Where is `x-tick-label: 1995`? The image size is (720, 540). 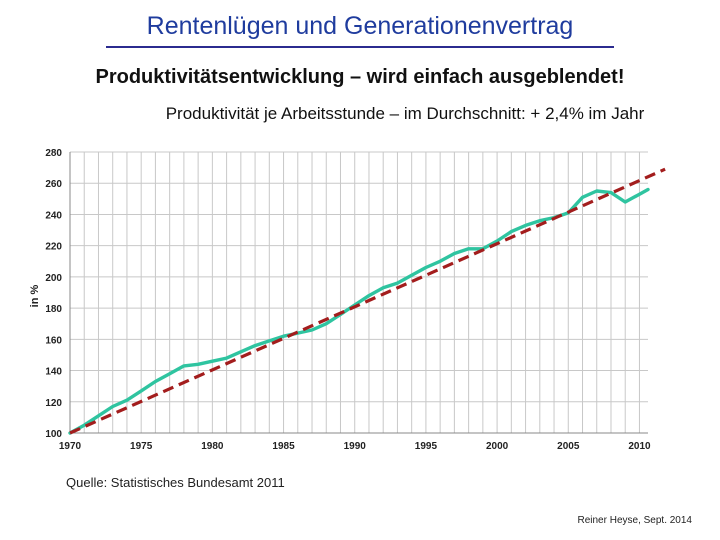 x-tick-label: 1995 is located at coordinates (426, 446).